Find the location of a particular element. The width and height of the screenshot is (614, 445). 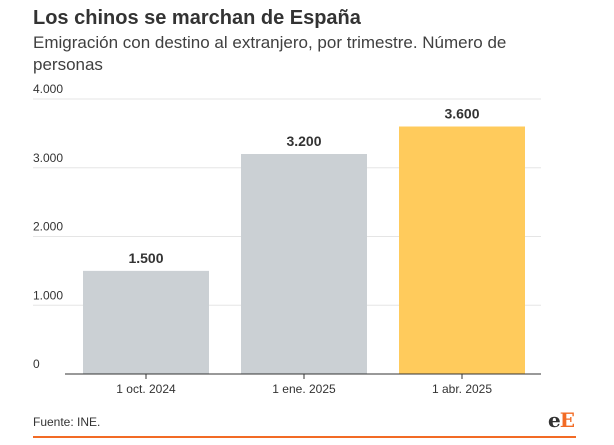

footer-rule is located at coordinates (304, 437).